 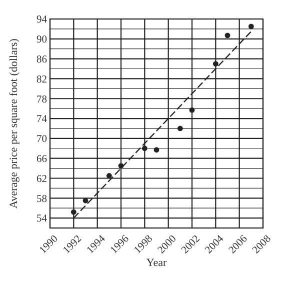 I want to click on y-tick-label: 74, so click(x=42, y=120).